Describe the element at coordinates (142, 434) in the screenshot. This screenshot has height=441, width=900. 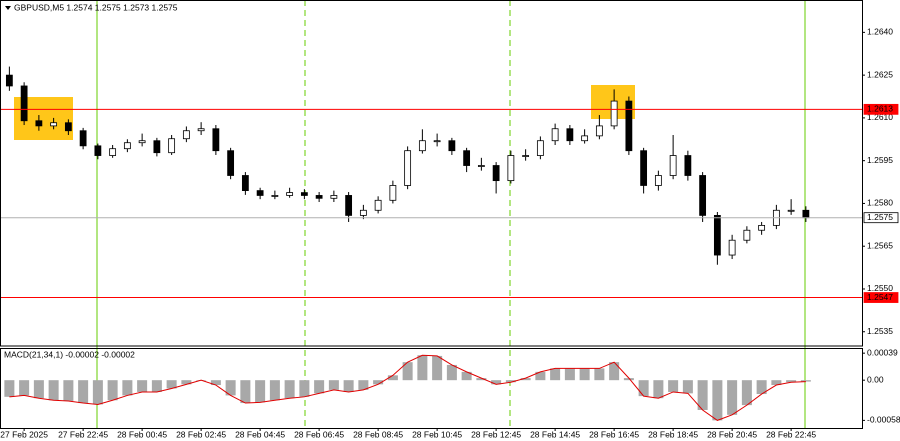
I see `x-tick-label: 28 Feb 00:45` at that location.